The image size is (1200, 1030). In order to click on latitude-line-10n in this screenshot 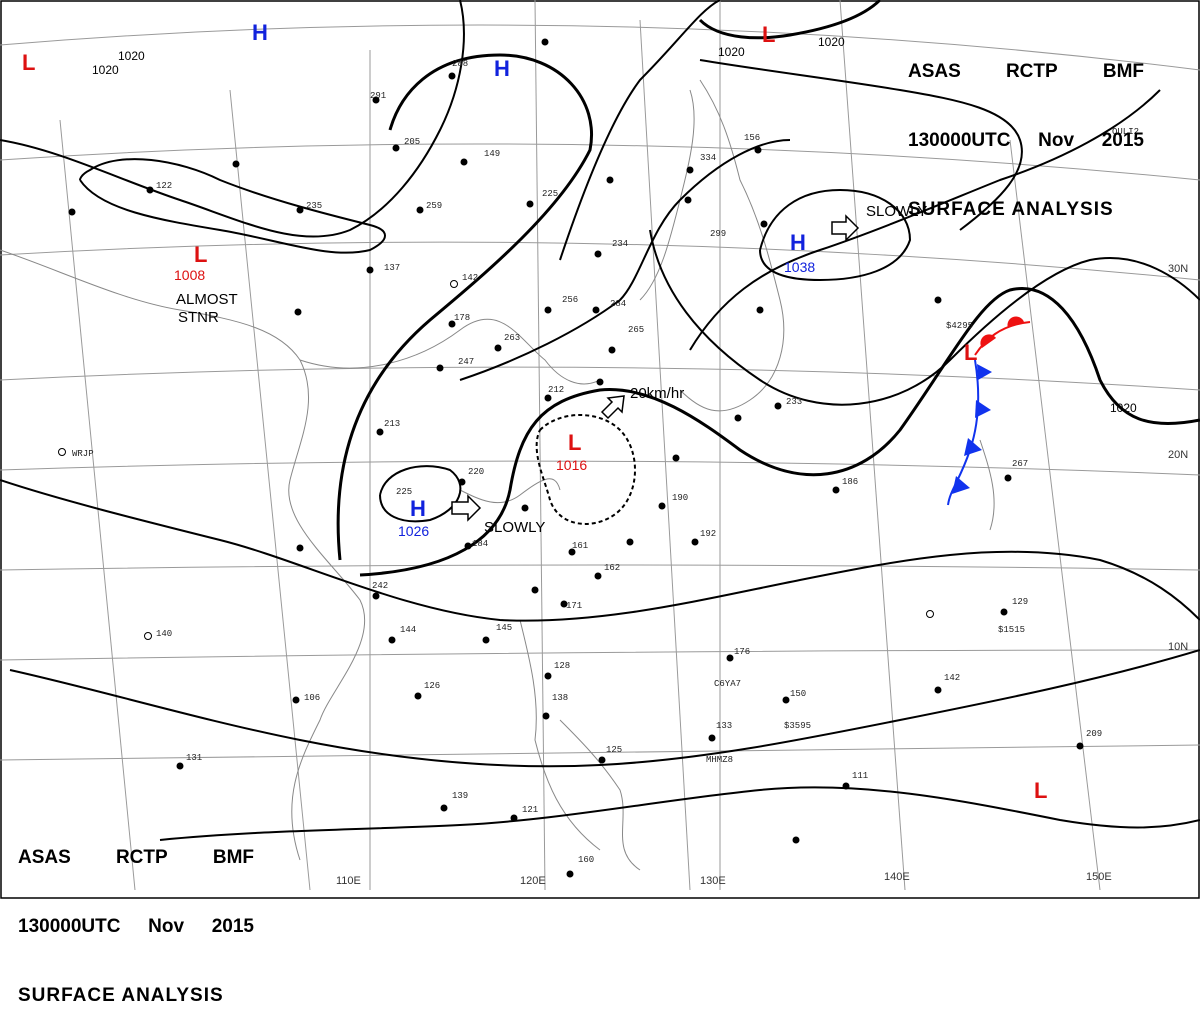, I will do `click(600, 655)`.